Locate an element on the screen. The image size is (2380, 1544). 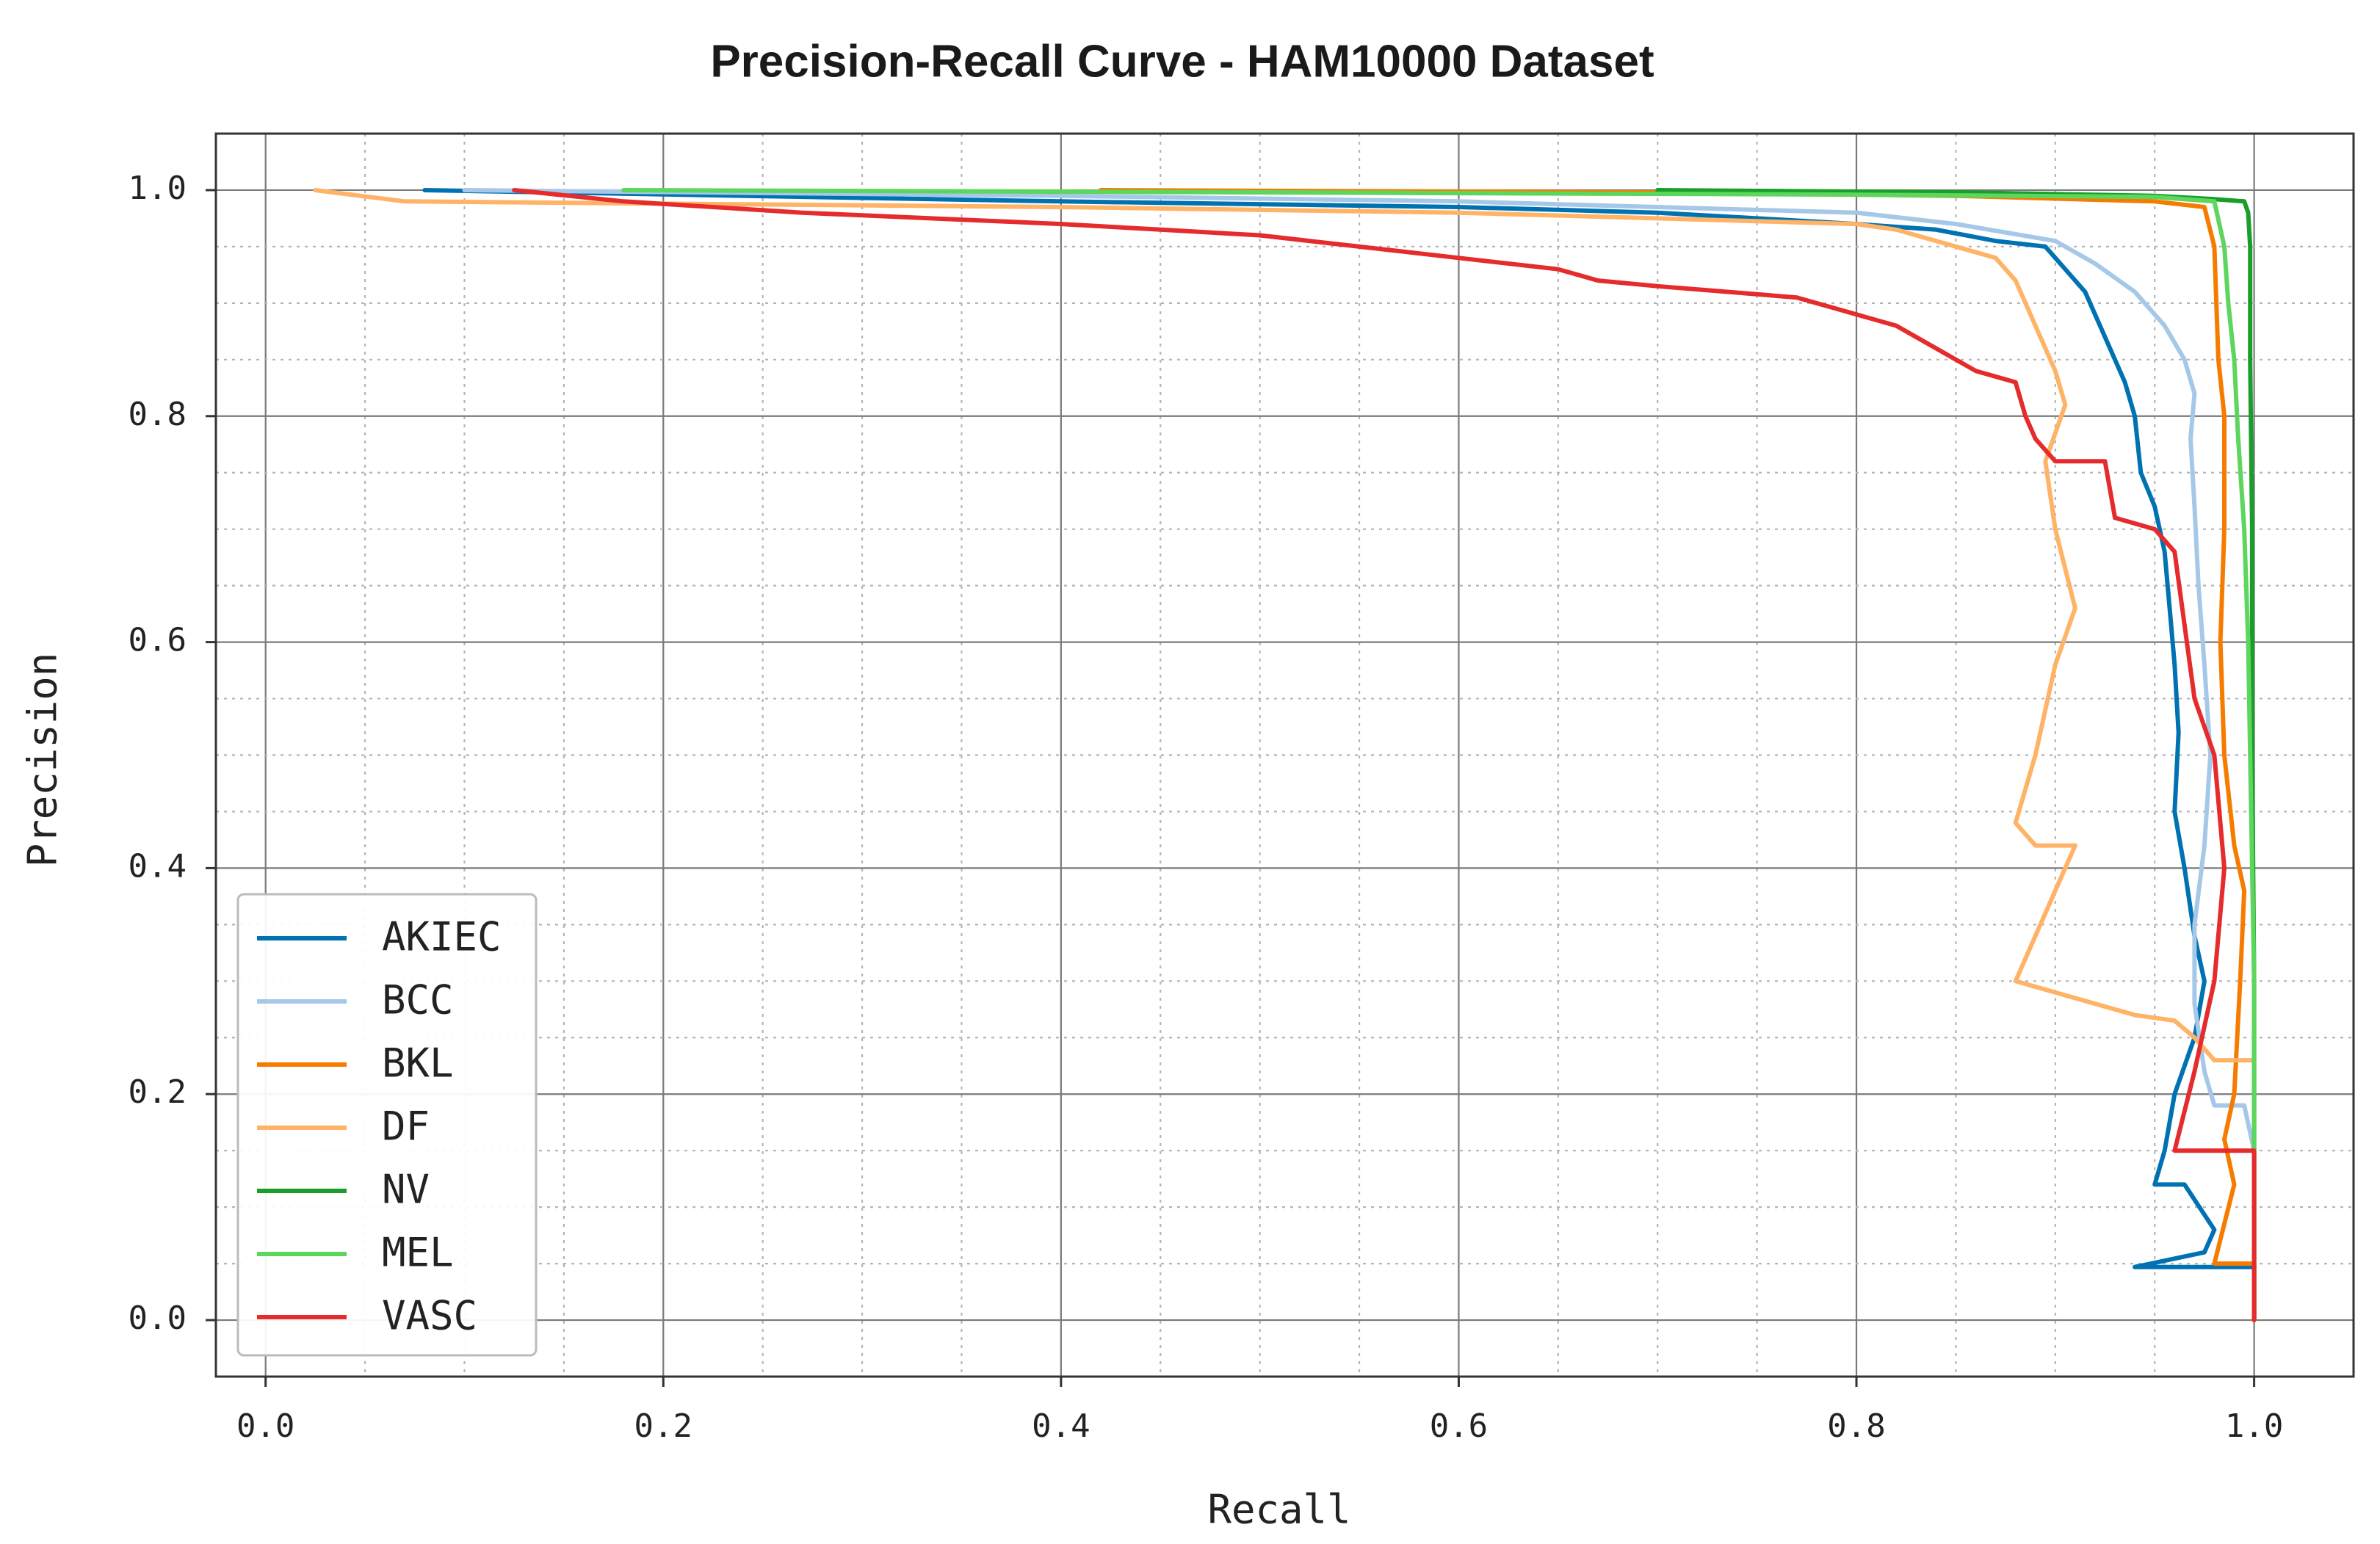
x-axis-label: Recall is located at coordinates (1278, 1510).